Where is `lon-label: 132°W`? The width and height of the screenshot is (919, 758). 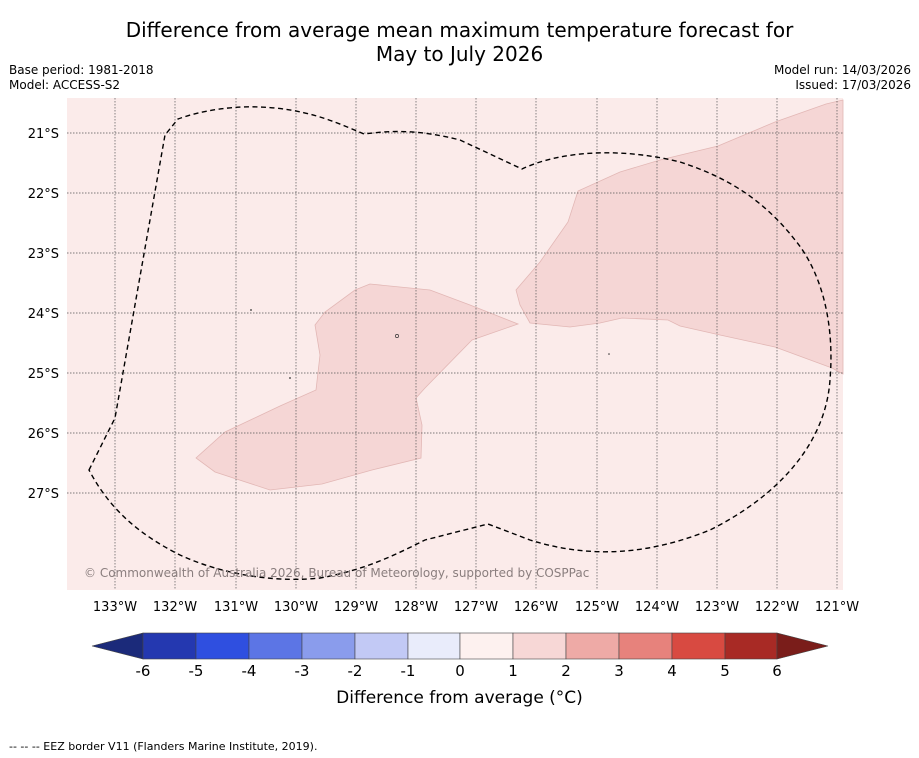
lon-label: 132°W is located at coordinates (175, 607).